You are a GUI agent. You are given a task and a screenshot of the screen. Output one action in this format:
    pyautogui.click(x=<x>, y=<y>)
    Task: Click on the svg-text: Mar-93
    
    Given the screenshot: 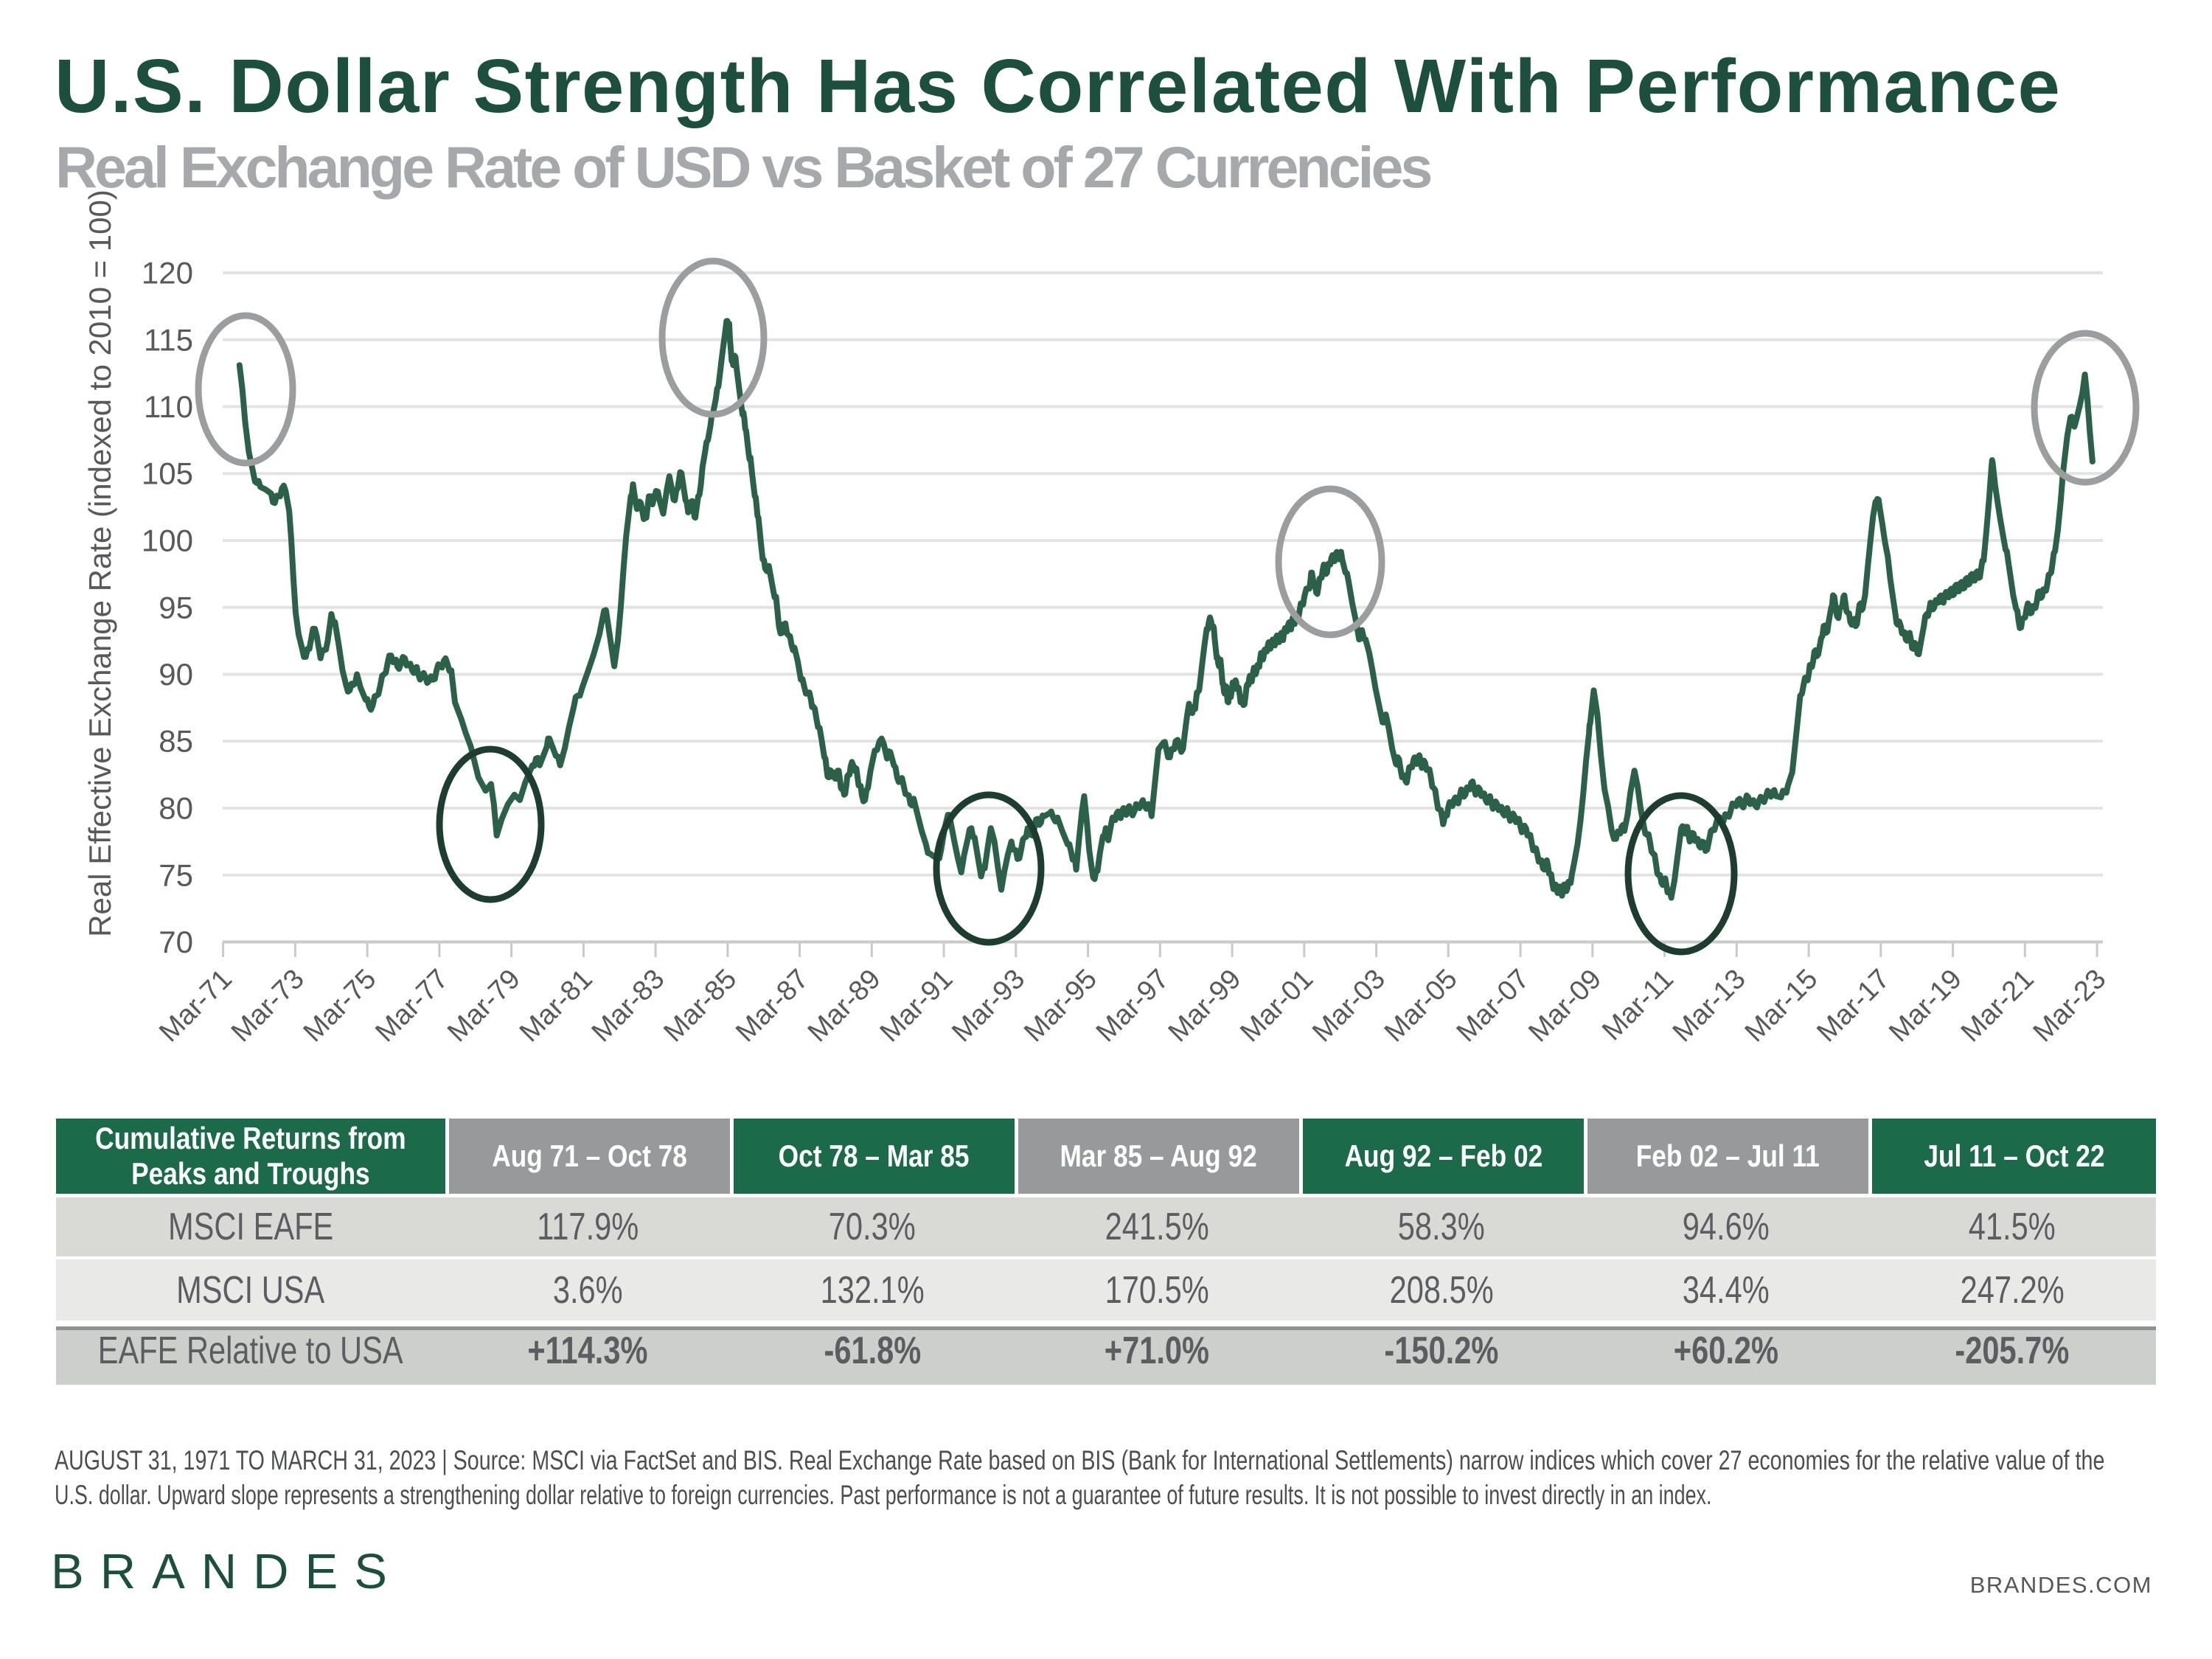 What is the action you would take?
    pyautogui.click(x=988, y=1006)
    